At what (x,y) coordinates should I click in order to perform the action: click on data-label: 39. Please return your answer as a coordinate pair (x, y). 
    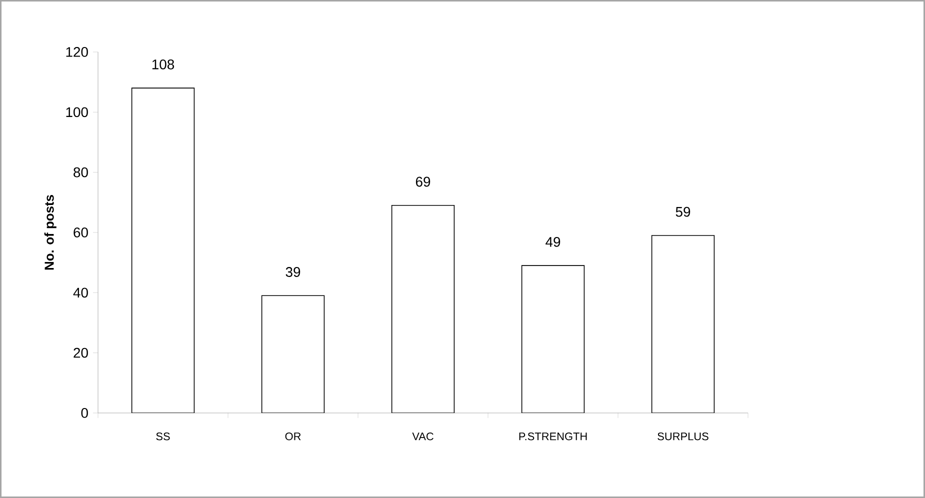
    Looking at the image, I should click on (293, 272).